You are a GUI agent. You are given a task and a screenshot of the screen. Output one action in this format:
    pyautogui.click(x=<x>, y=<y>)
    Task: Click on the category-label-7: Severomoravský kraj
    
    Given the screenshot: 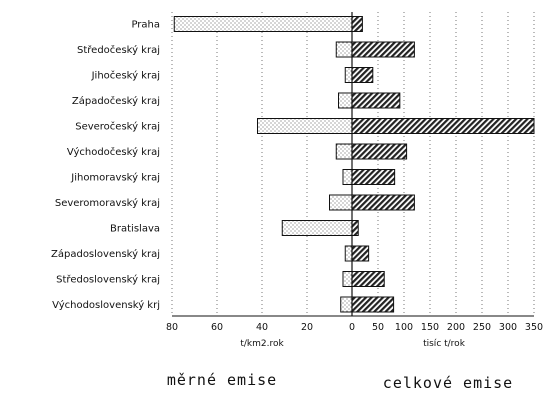 What is the action you would take?
    pyautogui.click(x=107, y=203)
    